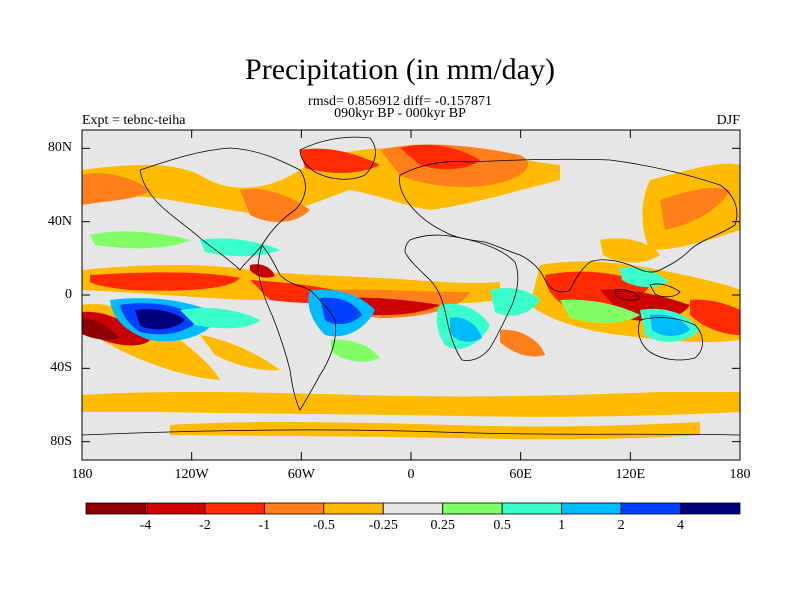  What do you see at coordinates (59, 148) in the screenshot?
I see `lat-tick-label: 80N` at bounding box center [59, 148].